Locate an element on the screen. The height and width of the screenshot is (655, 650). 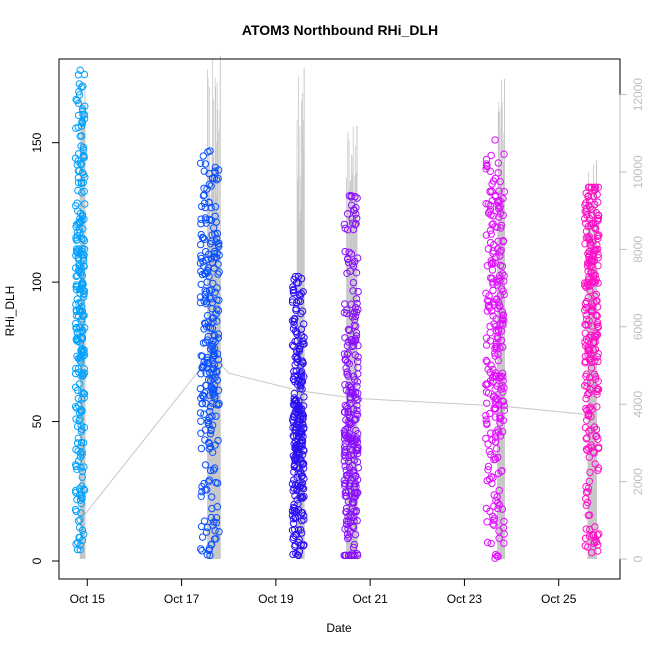
data-point-max is located at coordinates (351, 196).